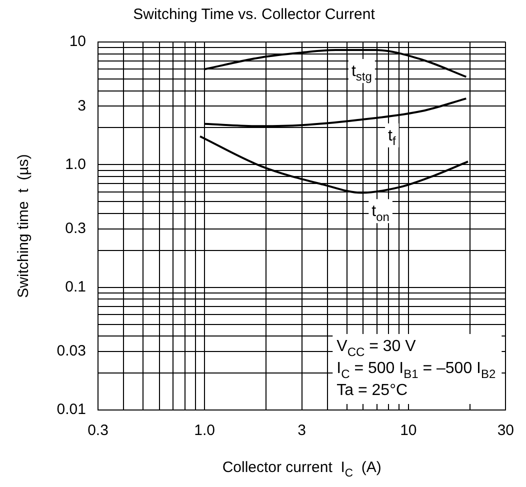 The width and height of the screenshot is (526, 487). I want to click on y-tick-label: 0.03, so click(71, 351).